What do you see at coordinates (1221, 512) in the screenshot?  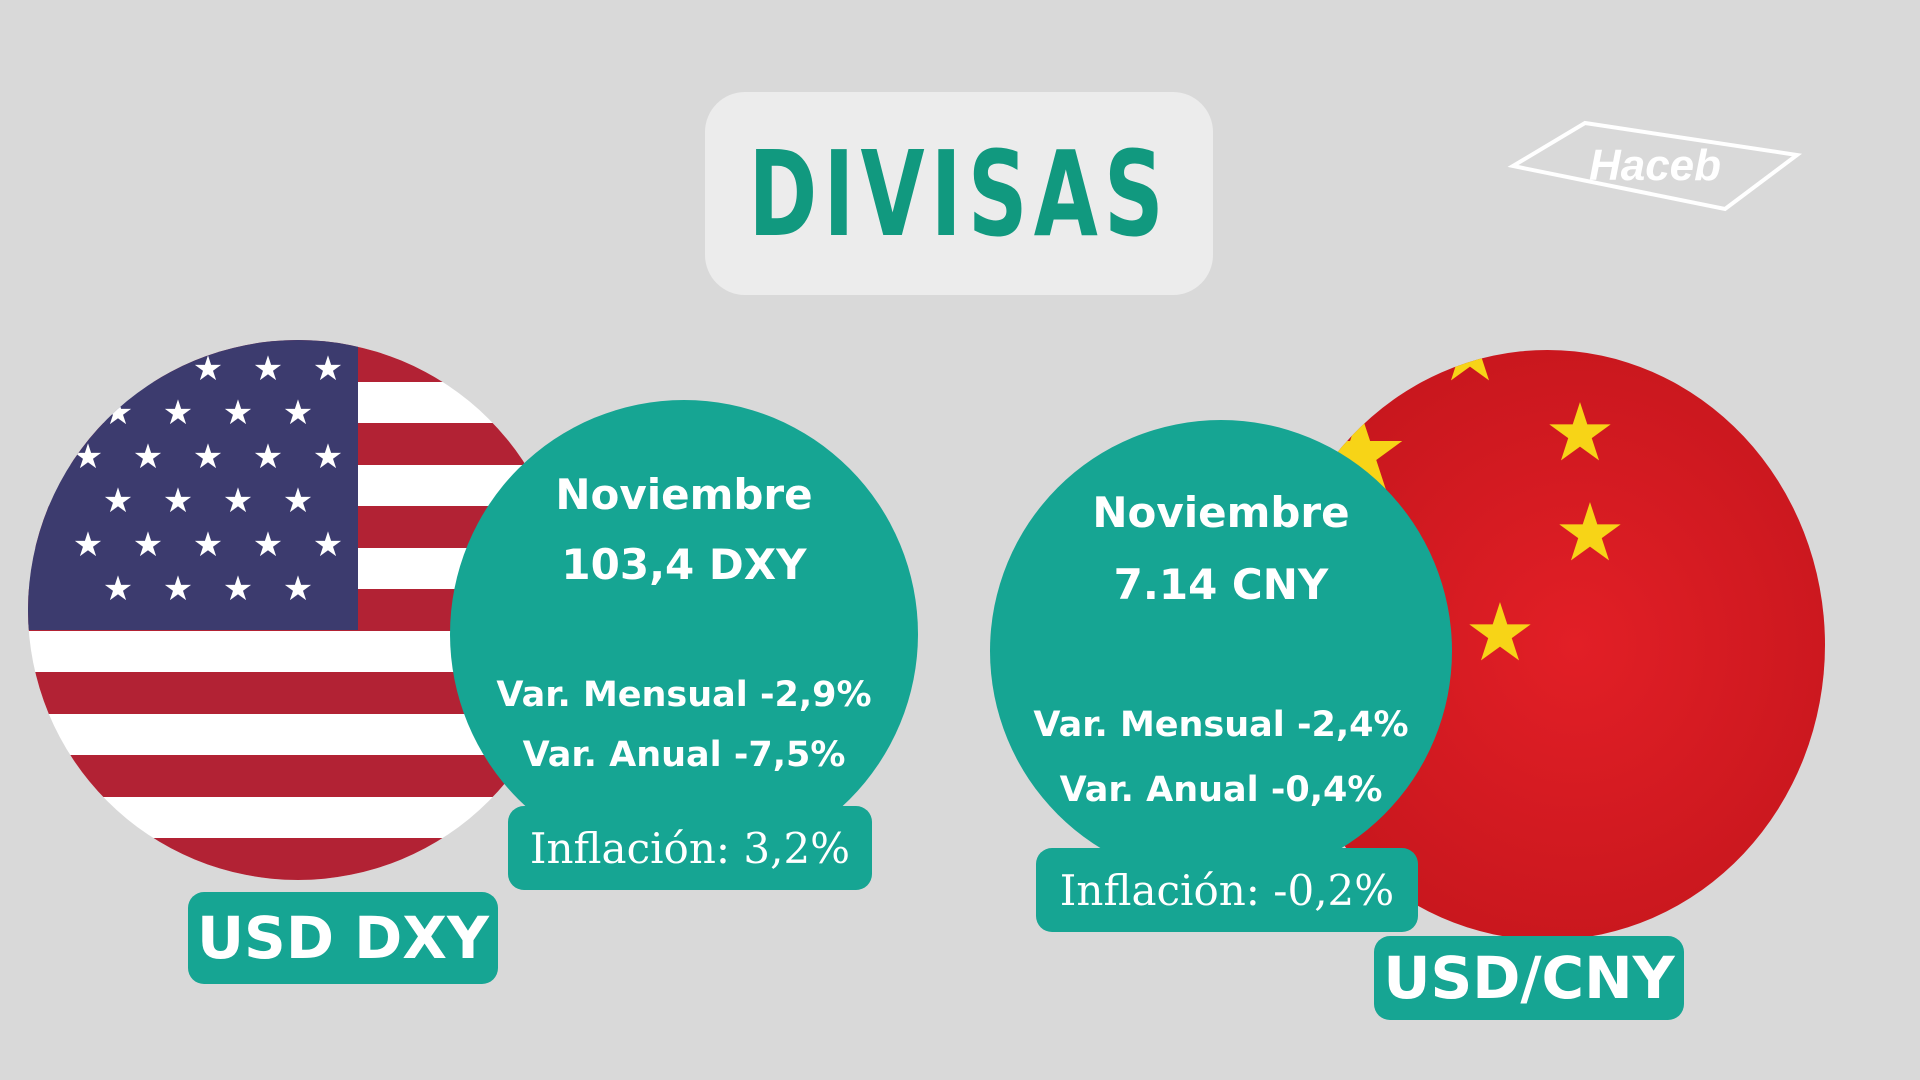 I see `cny-month: Noviembre` at bounding box center [1221, 512].